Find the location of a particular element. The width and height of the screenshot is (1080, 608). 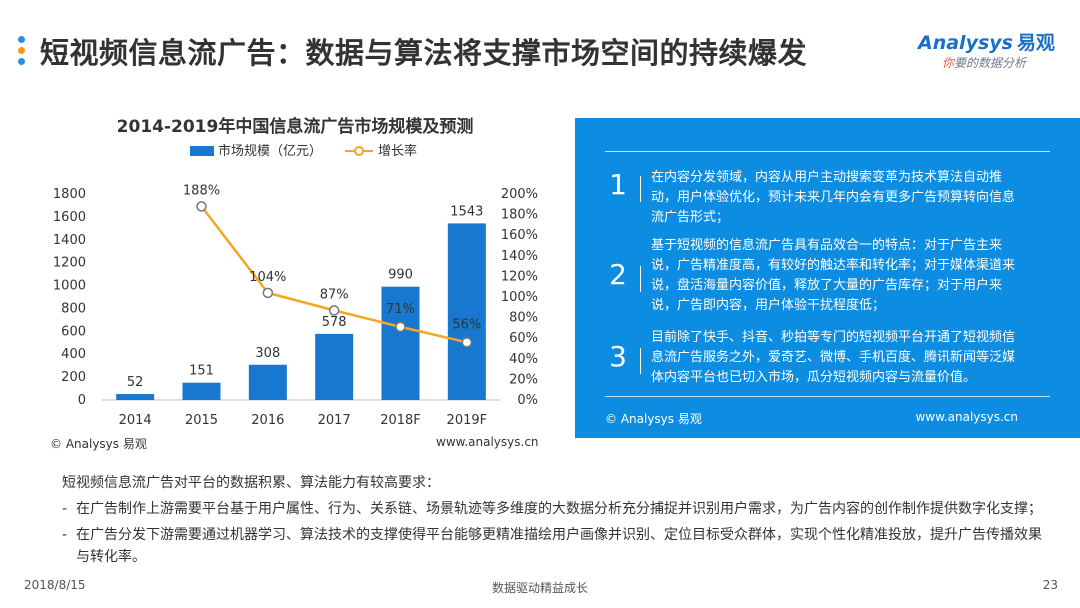

insight-number: 2 is located at coordinates (618, 274).